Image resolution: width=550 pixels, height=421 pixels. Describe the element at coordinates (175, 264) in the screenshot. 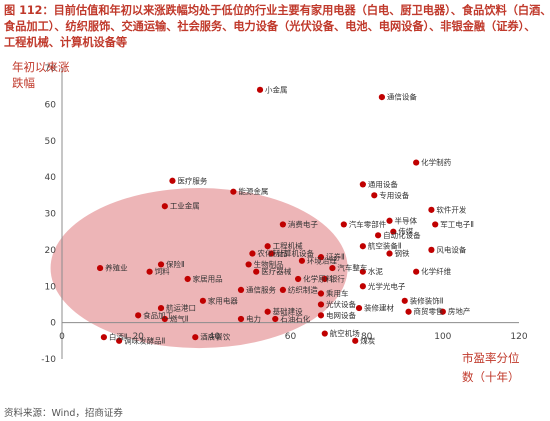

I see `point-label: 保险Ⅱ` at that location.